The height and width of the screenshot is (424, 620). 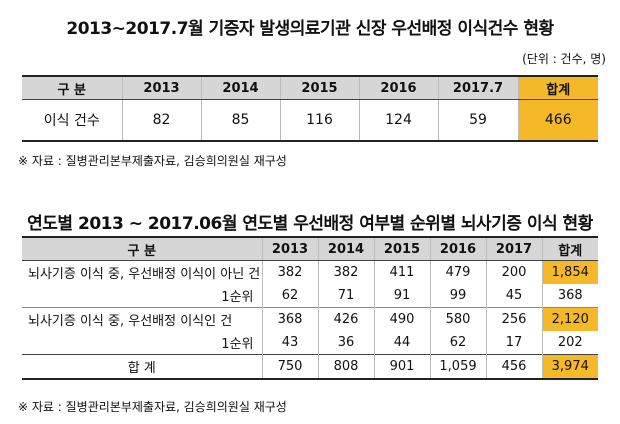 I want to click on table1-header-category: 구 분, so click(x=72, y=88).